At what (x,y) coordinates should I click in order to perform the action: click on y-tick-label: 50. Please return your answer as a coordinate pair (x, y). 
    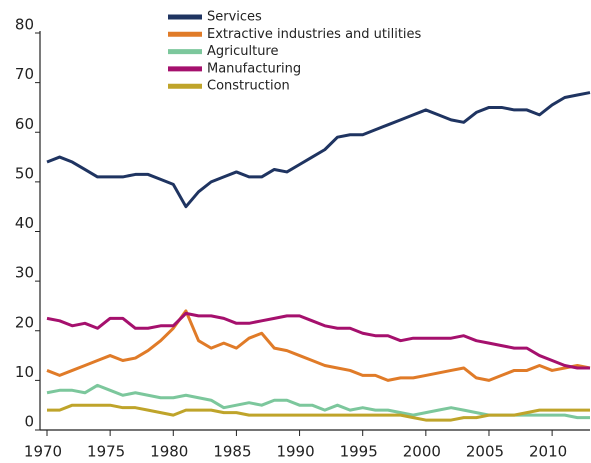
    Looking at the image, I should click on (24, 173).